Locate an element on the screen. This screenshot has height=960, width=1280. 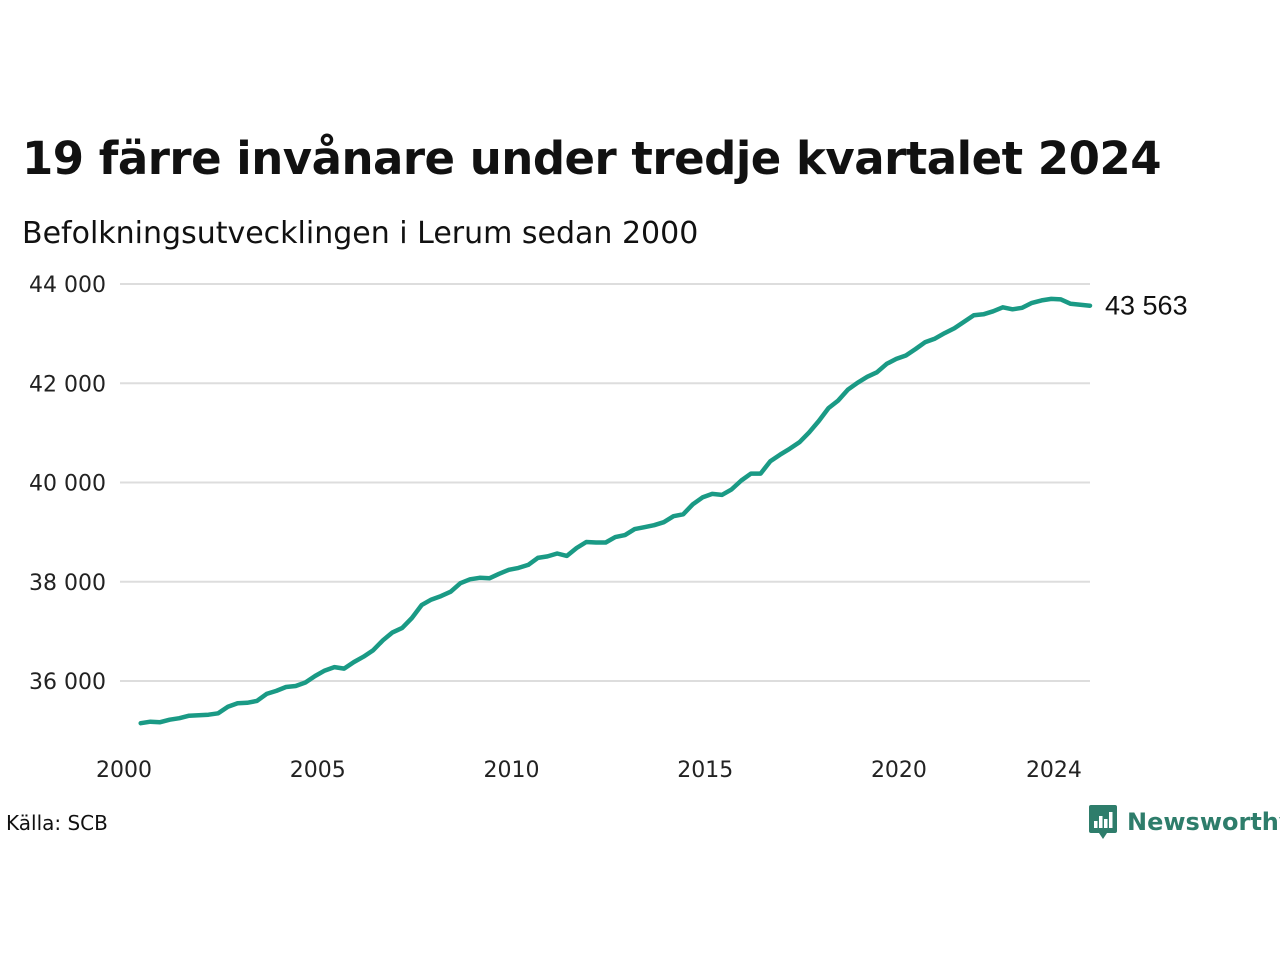
brand-name: Newsworthy is located at coordinates (1203, 822).